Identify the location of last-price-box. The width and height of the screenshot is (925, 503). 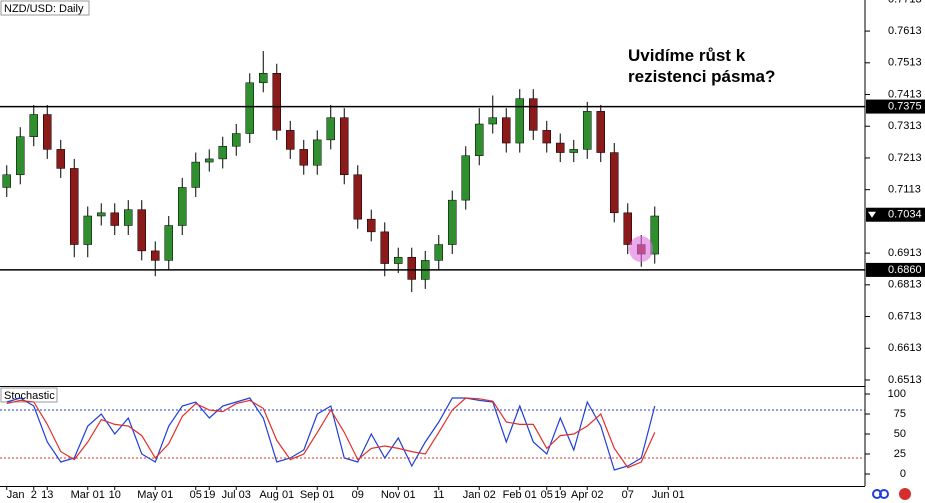
(895, 214).